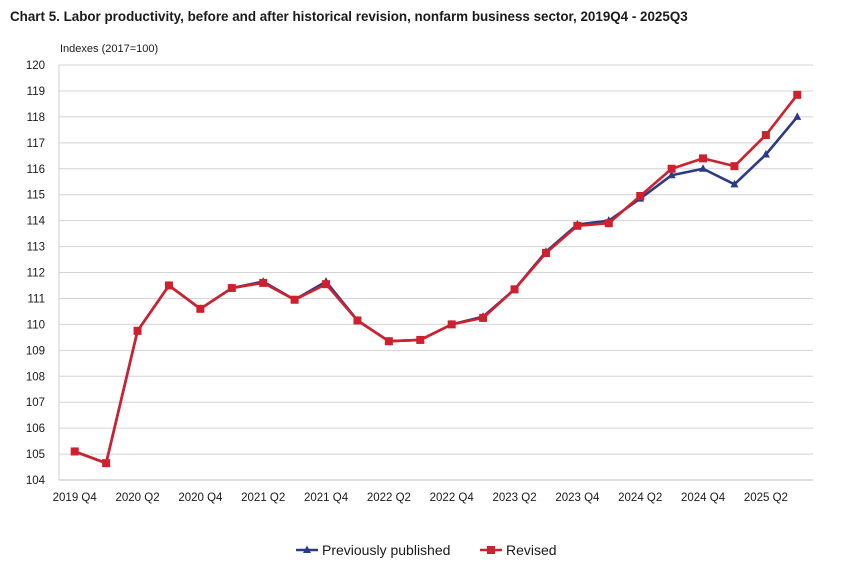 This screenshot has height=570, width=858. I want to click on y-tick-label: 120, so click(35, 66).